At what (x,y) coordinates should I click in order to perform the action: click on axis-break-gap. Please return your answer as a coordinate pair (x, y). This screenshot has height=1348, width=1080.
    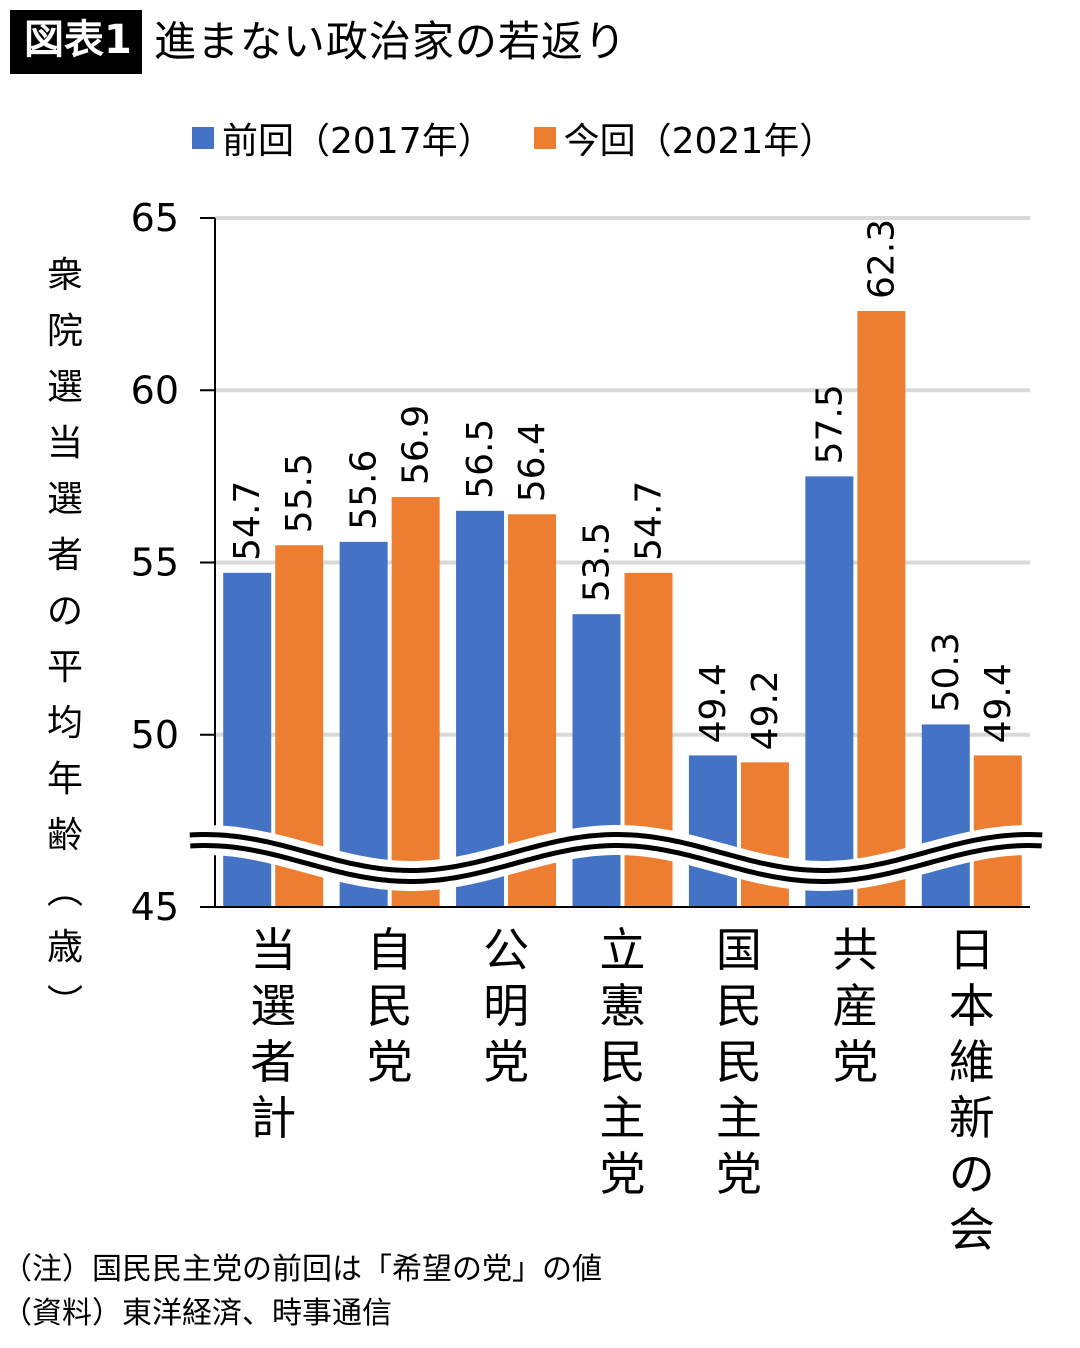
    Looking at the image, I should click on (616, 858).